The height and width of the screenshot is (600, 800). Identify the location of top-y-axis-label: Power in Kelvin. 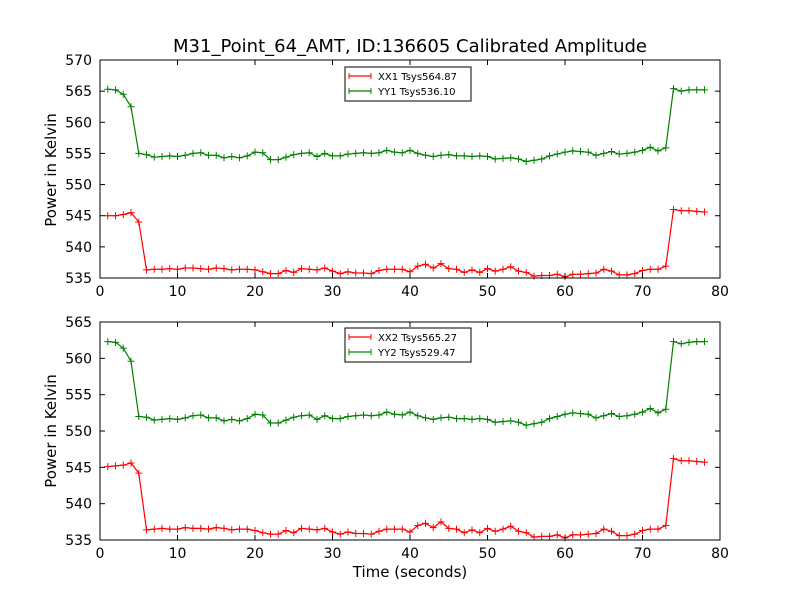
(51, 170).